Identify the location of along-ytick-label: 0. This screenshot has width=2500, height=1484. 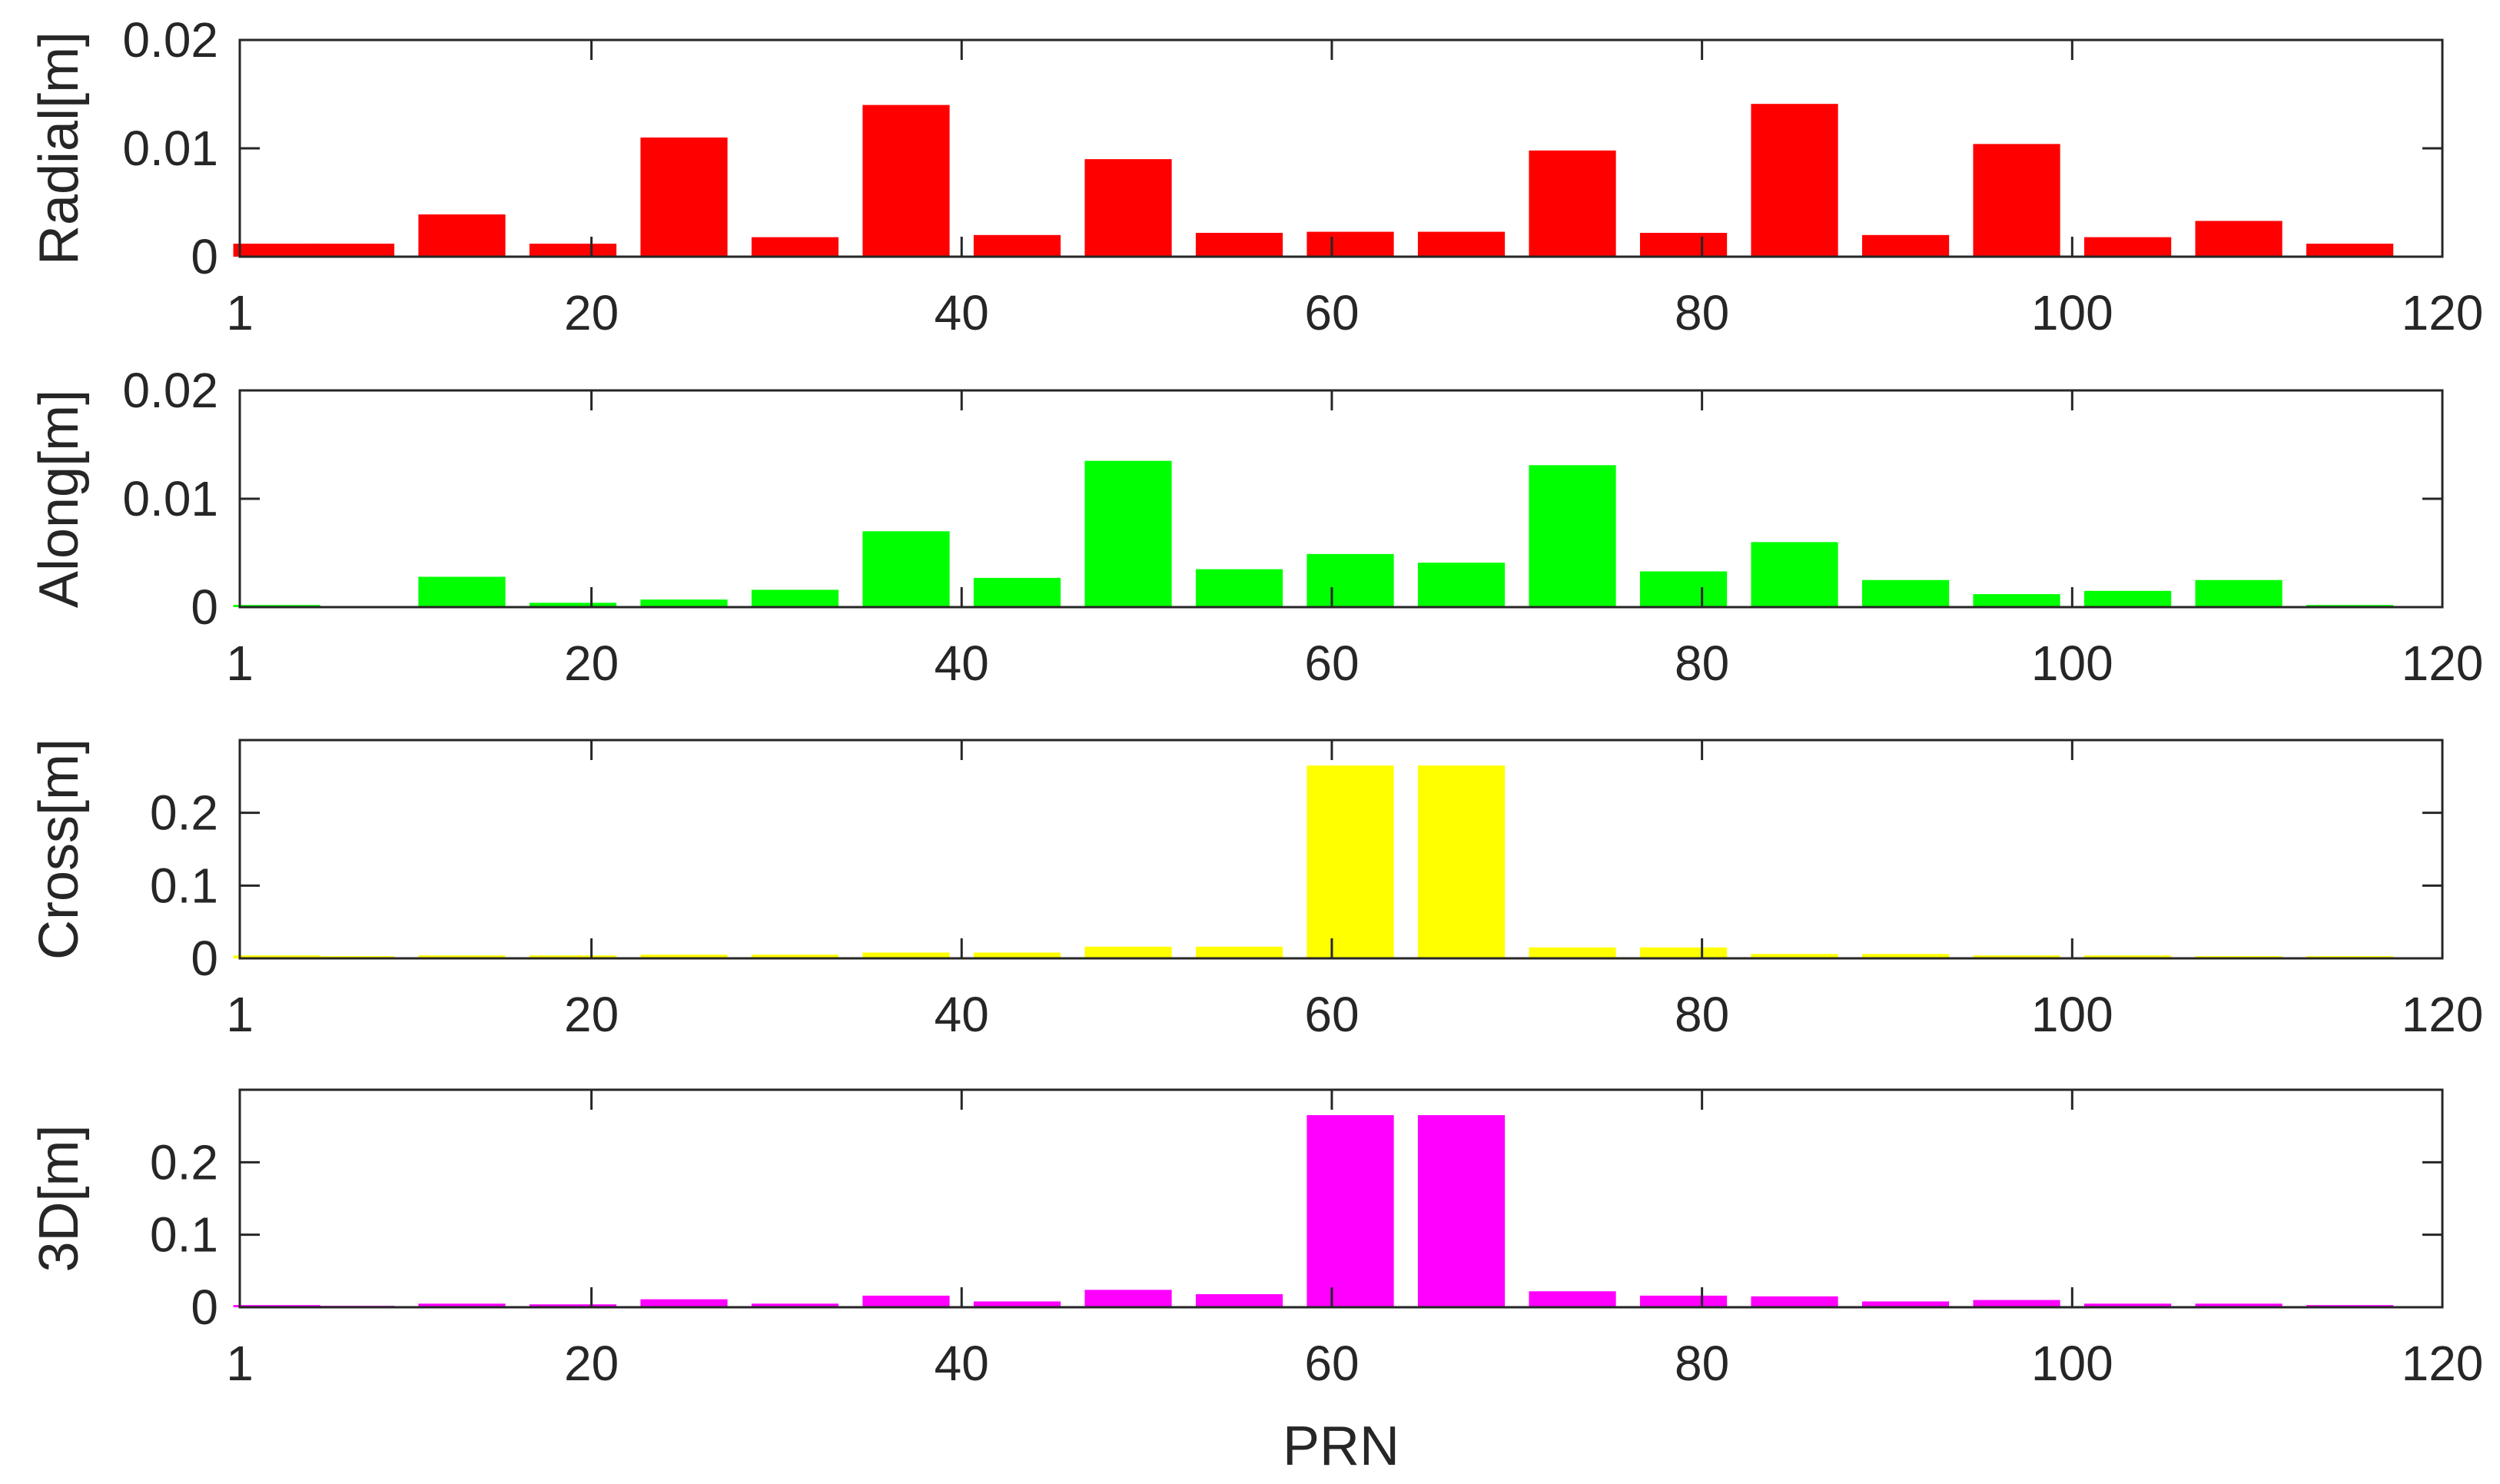
(204, 607).